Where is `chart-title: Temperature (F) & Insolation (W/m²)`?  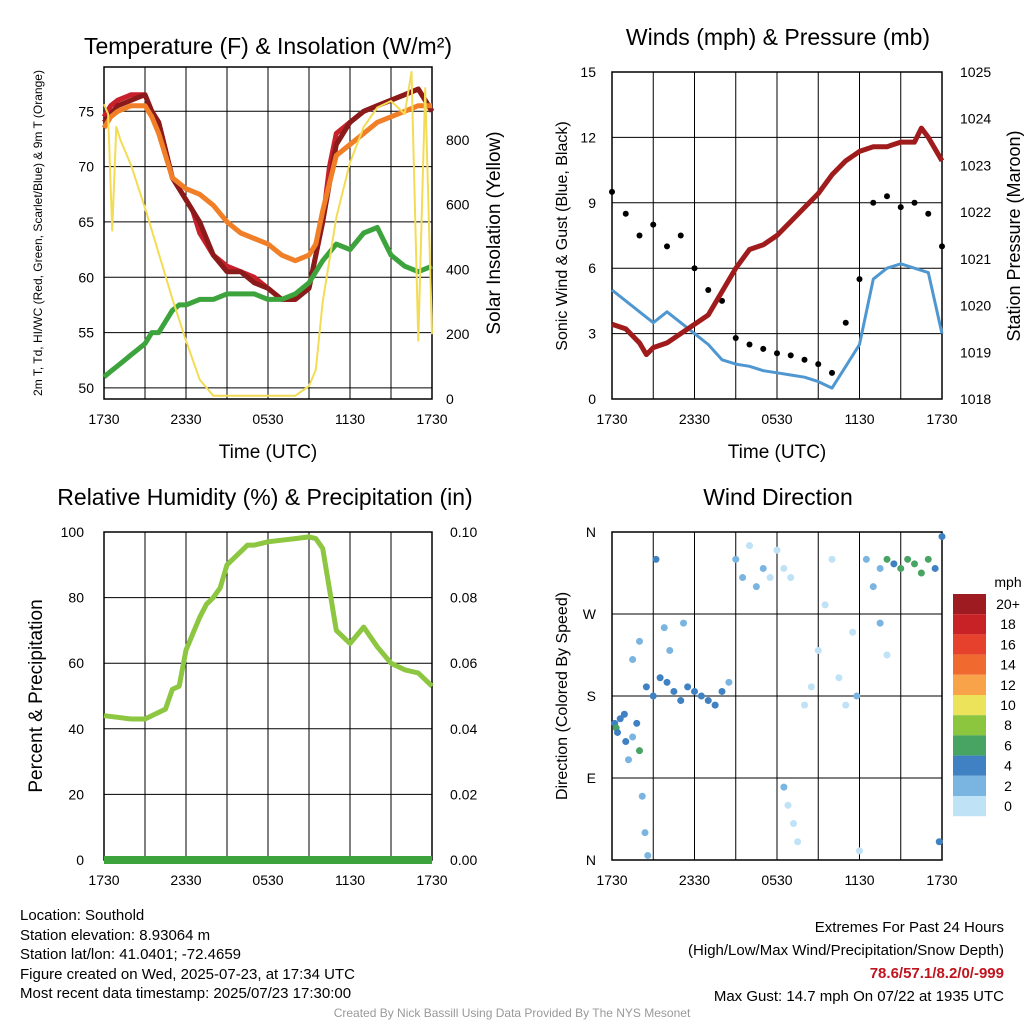
chart-title: Temperature (F) & Insolation (W/m²) is located at coordinates (268, 46).